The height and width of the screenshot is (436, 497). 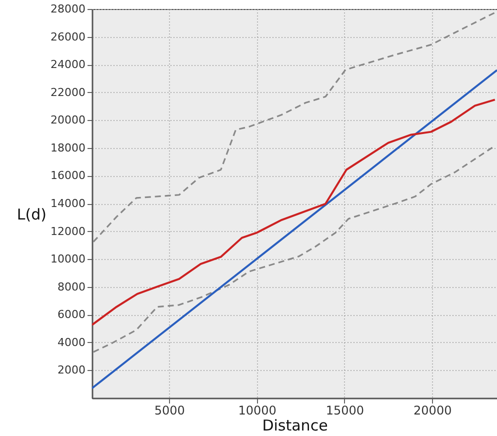 What do you see at coordinates (31, 215) in the screenshot?
I see `y-axis-title: L(d)` at bounding box center [31, 215].